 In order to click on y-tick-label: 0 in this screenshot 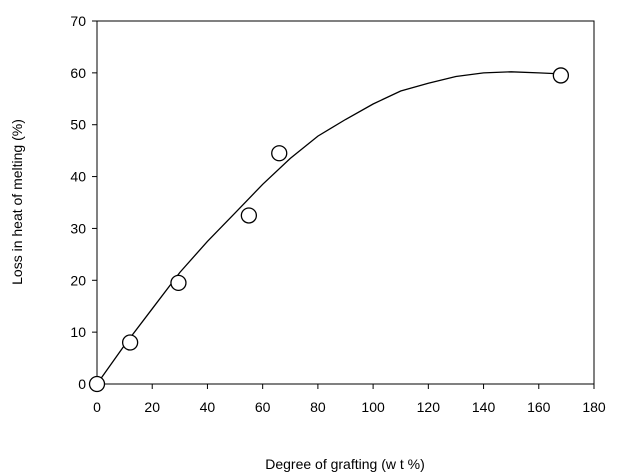, I will do `click(82, 384)`.